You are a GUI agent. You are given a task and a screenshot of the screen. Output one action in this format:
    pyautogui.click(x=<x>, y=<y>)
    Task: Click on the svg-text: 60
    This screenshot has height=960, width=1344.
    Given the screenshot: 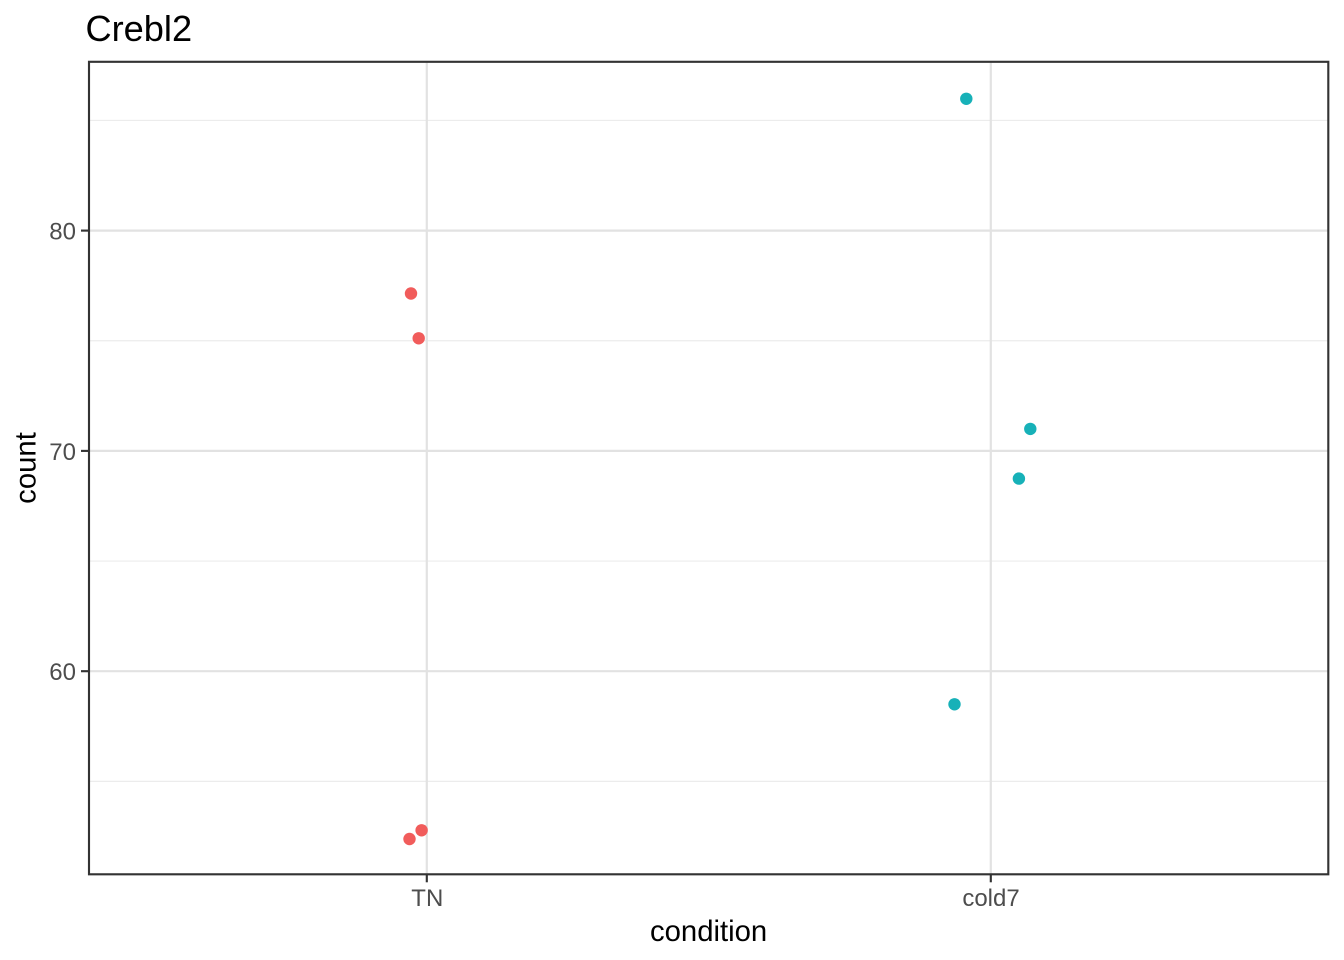 What is the action you would take?
    pyautogui.click(x=62, y=672)
    